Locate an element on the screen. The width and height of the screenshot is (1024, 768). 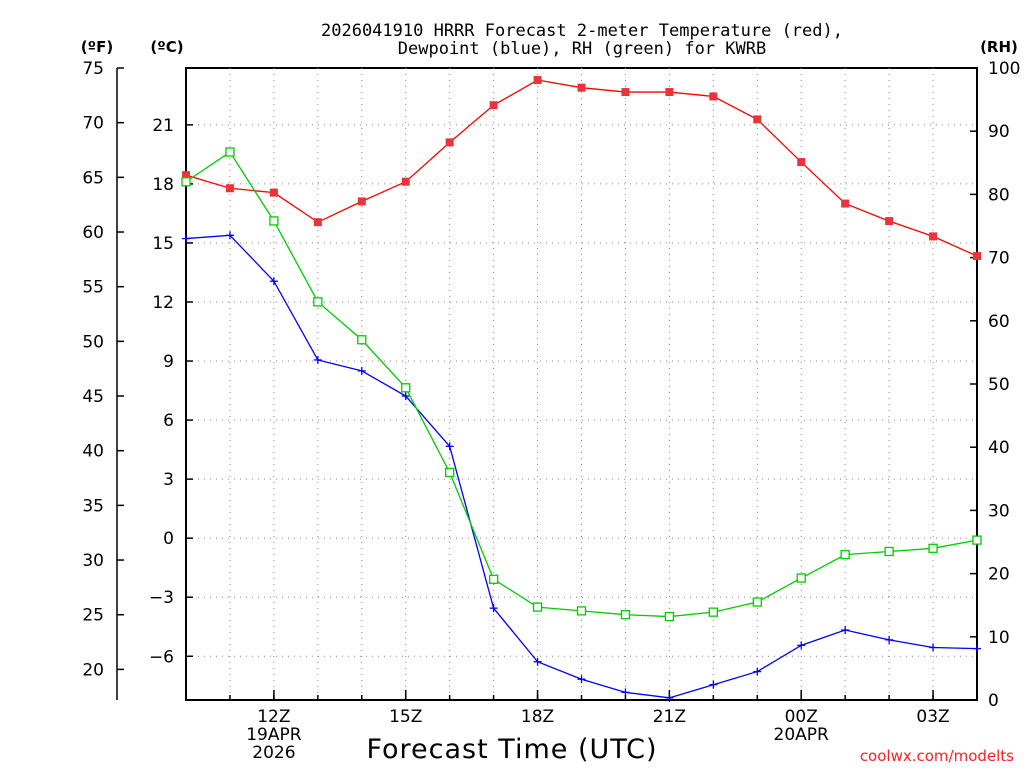
c-axis-tick-label: 21 is located at coordinates (163, 126).